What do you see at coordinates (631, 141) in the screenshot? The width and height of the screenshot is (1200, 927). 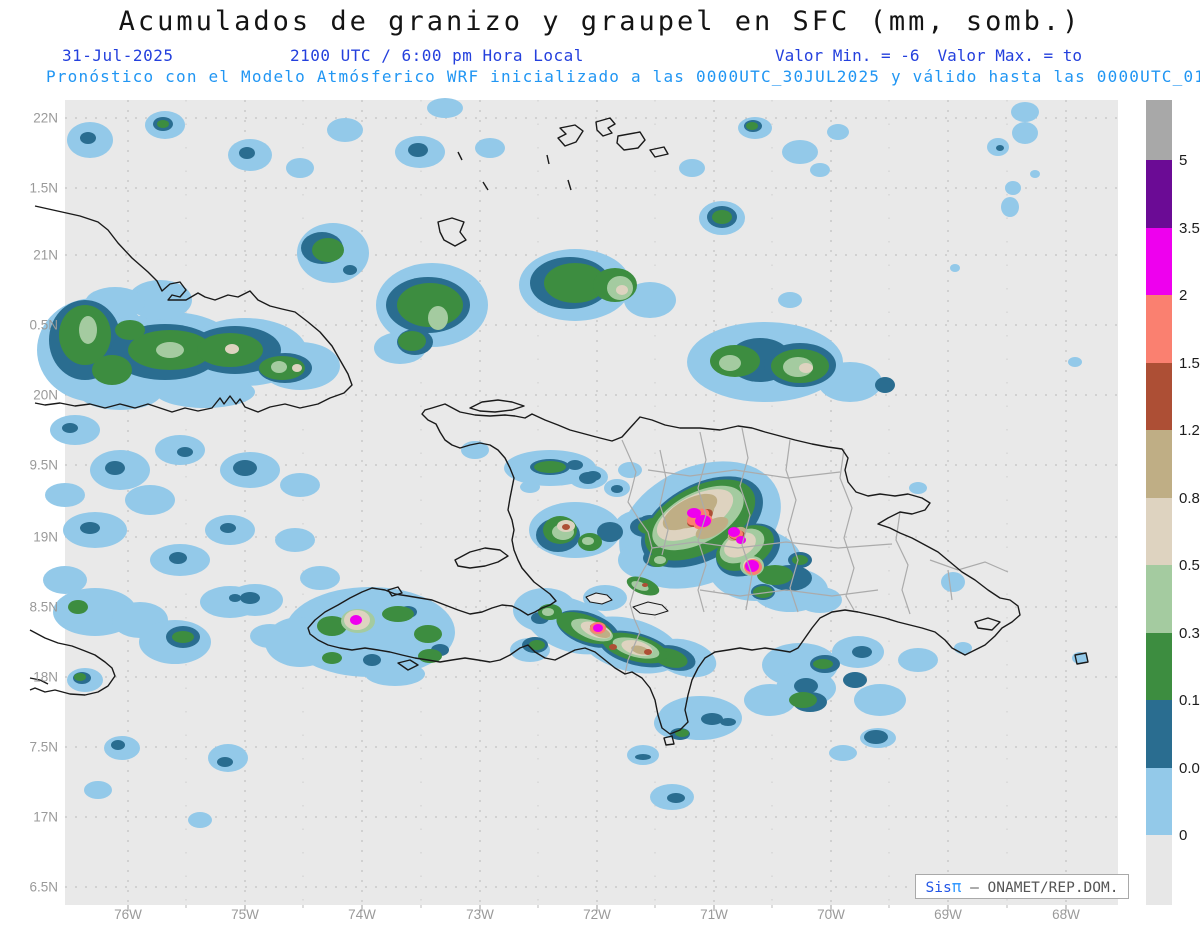 I see `island-caicos-east` at bounding box center [631, 141].